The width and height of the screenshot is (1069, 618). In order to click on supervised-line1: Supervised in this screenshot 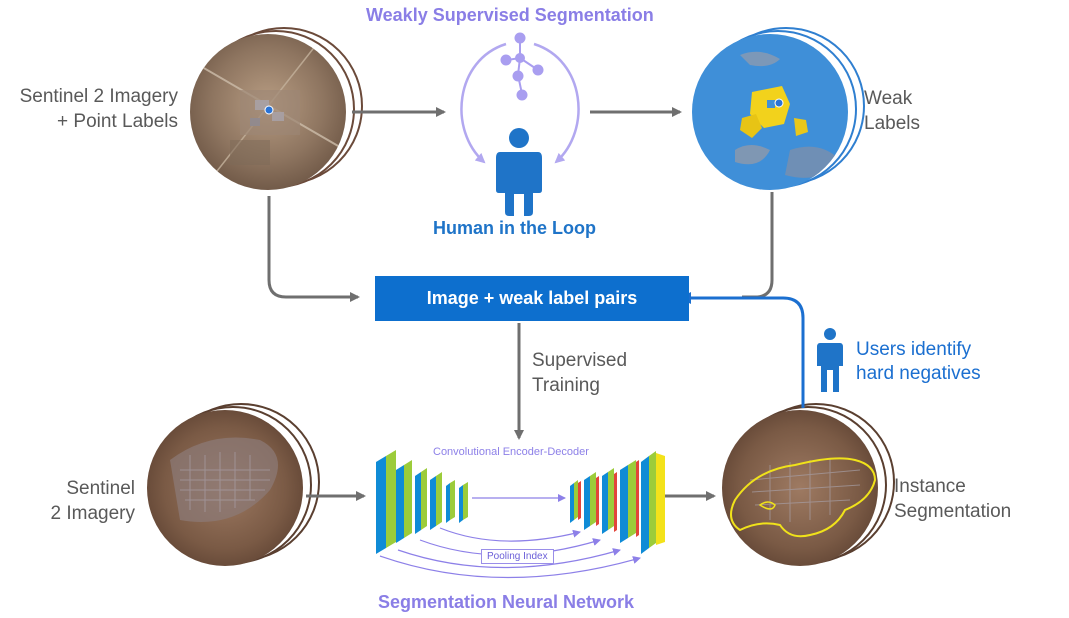, I will do `click(580, 360)`.